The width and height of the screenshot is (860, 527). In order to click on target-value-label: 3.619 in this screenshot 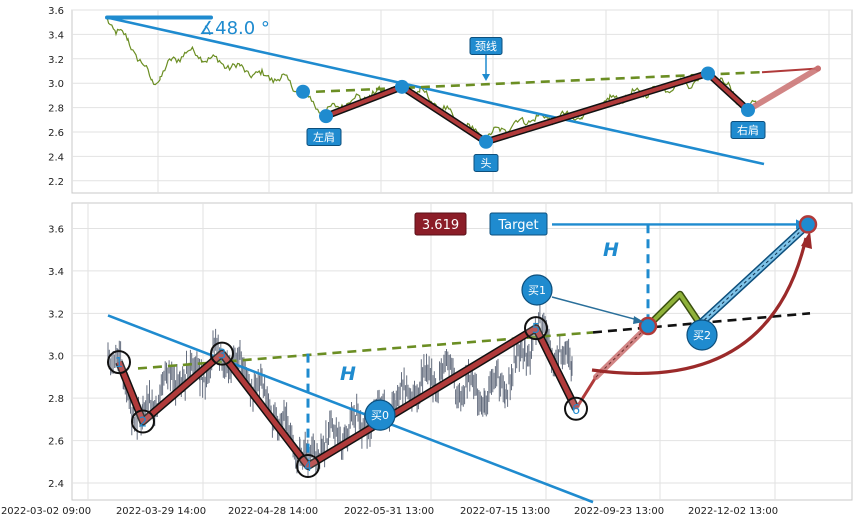, I will do `click(440, 225)`.